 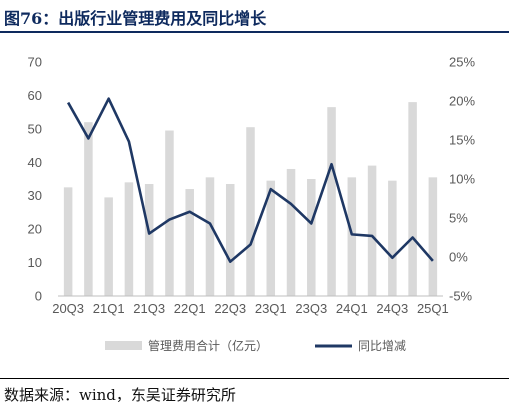 What do you see at coordinates (461, 296) in the screenshot?
I see `right-tick-label: -5%` at bounding box center [461, 296].